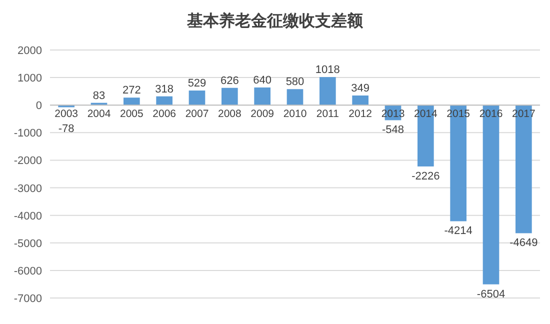 The width and height of the screenshot is (550, 324). What do you see at coordinates (66, 114) in the screenshot?
I see `x-tick-label: 2003` at bounding box center [66, 114].